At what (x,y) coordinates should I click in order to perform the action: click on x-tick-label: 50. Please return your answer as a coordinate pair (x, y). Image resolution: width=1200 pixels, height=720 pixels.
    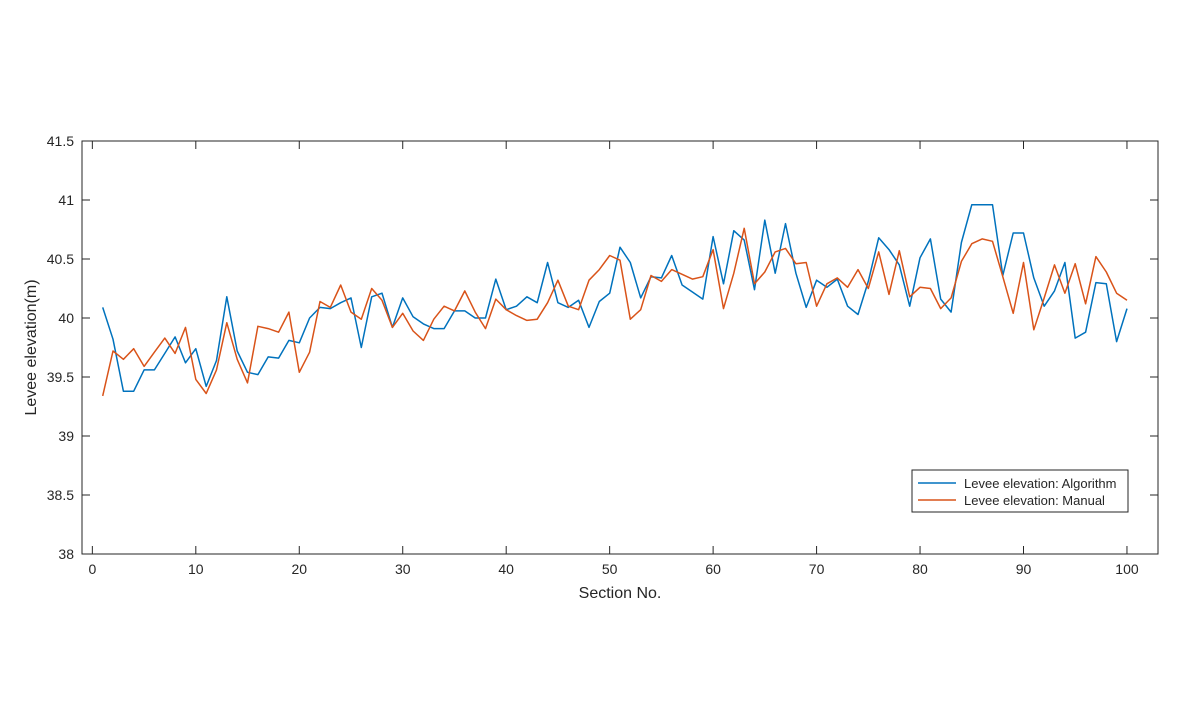
    Looking at the image, I should click on (610, 569).